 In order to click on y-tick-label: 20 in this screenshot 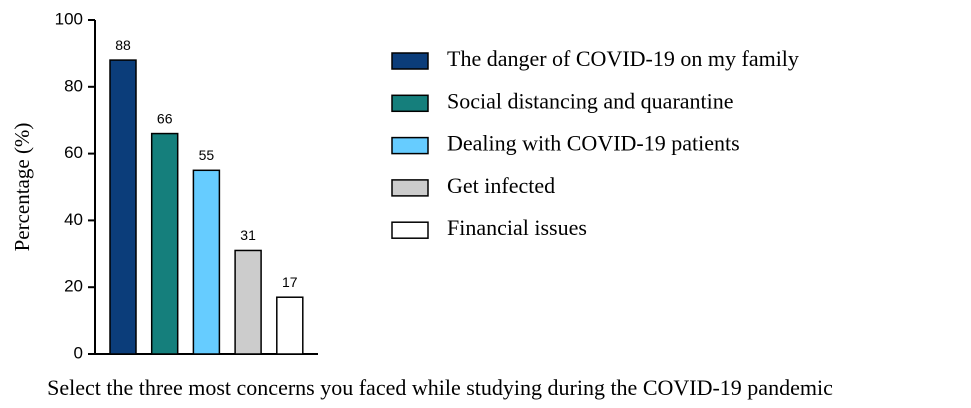, I will do `click(73, 286)`.